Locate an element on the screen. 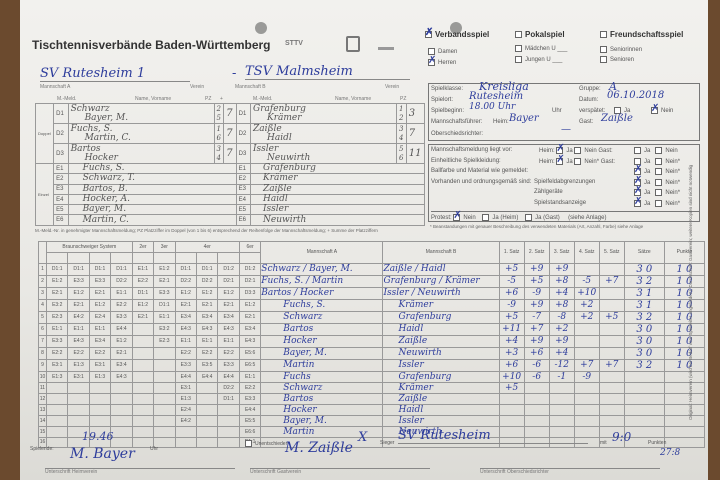 This screenshot has height=480, width=720. match-type-1: Pokalspiel is located at coordinates (540, 34).